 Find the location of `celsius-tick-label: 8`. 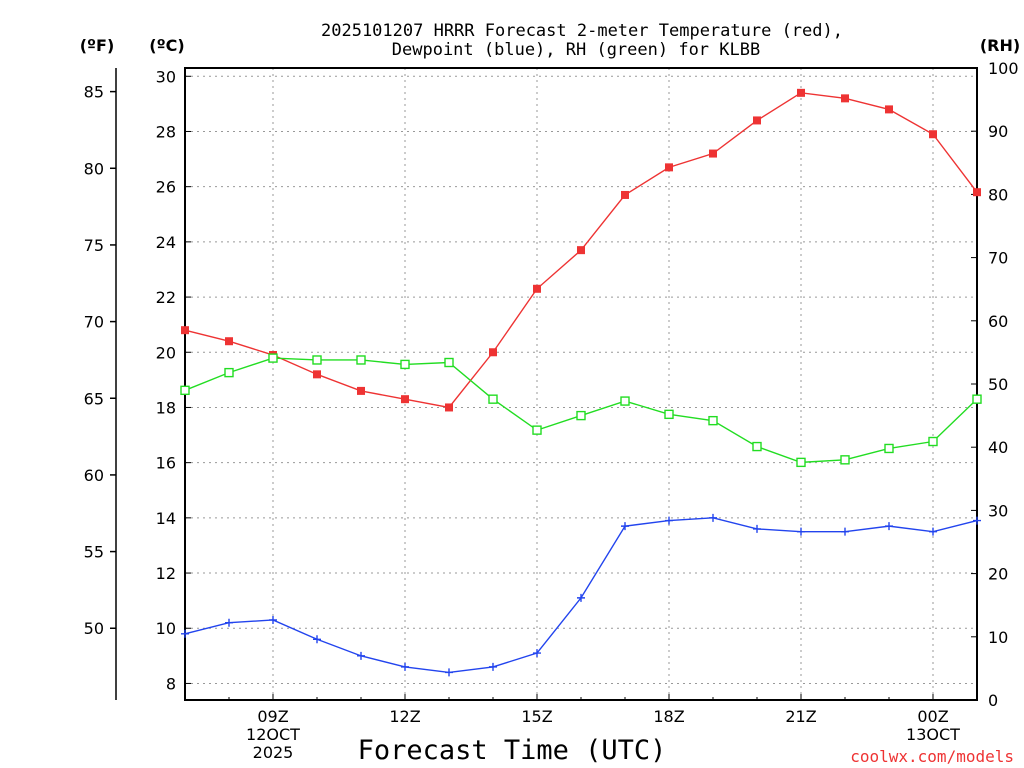

celsius-tick-label: 8 is located at coordinates (171, 683).